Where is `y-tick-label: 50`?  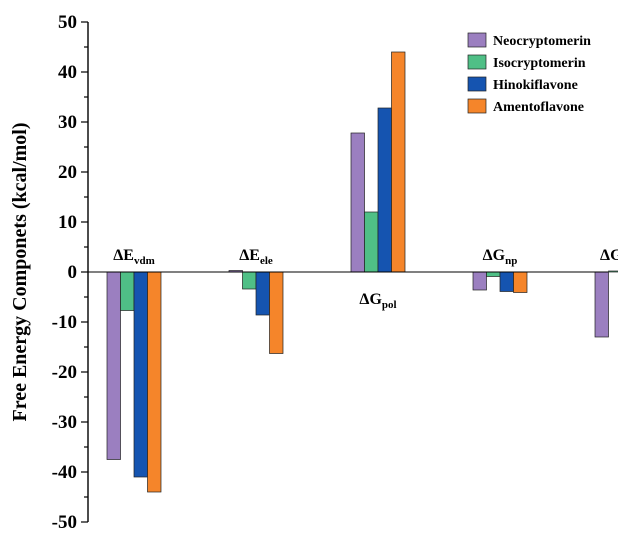
y-tick-label: 50 is located at coordinates (67, 22).